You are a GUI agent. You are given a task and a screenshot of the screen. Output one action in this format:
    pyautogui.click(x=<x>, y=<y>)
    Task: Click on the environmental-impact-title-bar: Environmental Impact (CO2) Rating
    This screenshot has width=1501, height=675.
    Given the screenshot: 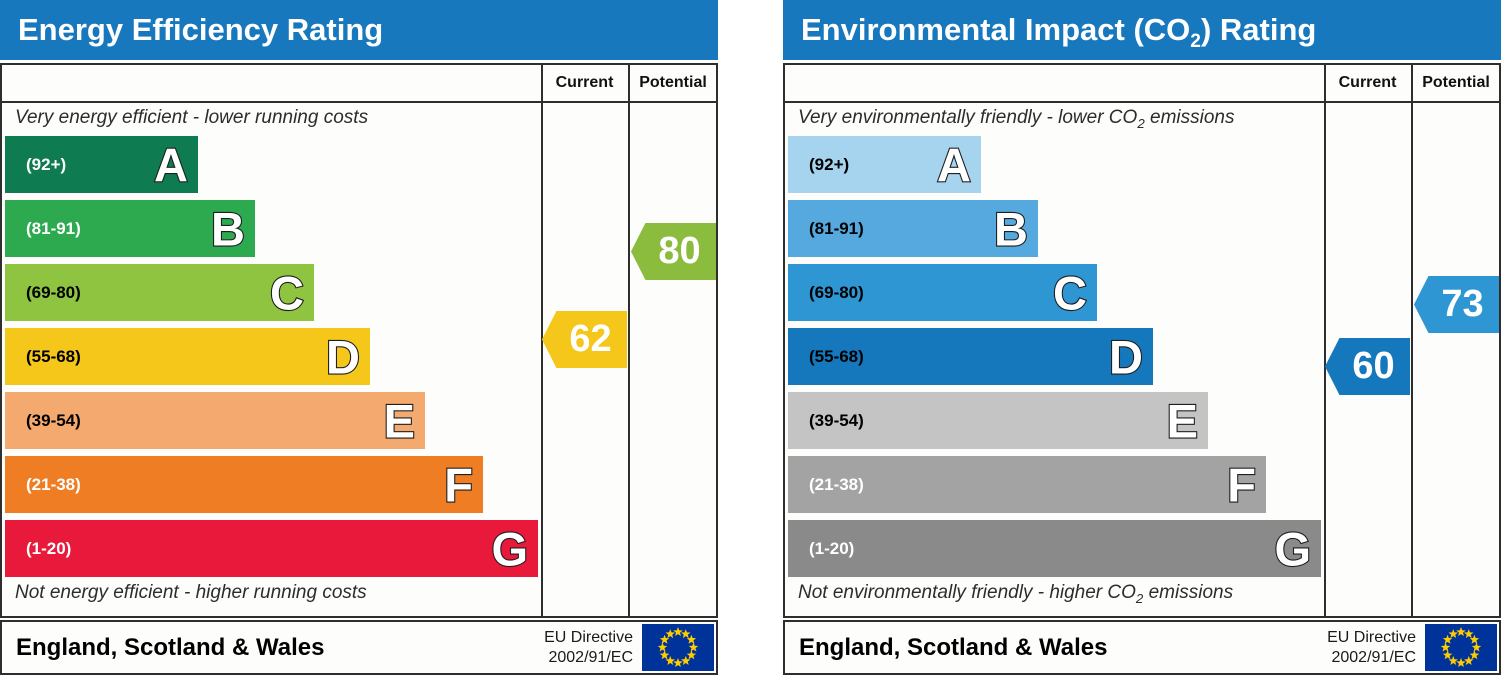 What is the action you would take?
    pyautogui.click(x=1142, y=30)
    